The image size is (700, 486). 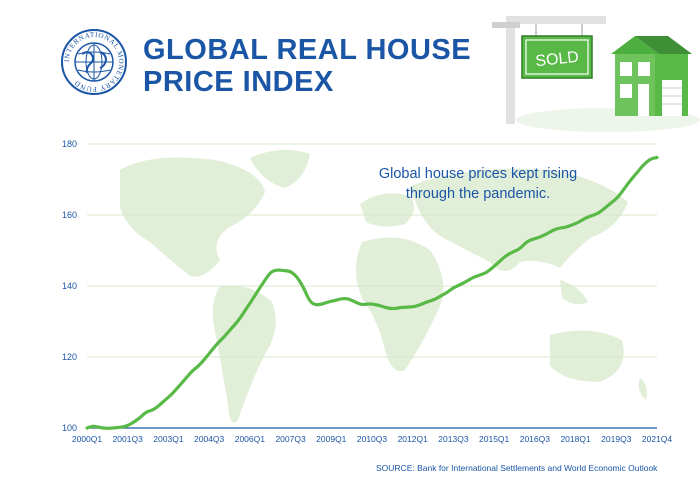 I want to click on x-tick-label-2009Q1: 2009Q1, so click(x=331, y=439).